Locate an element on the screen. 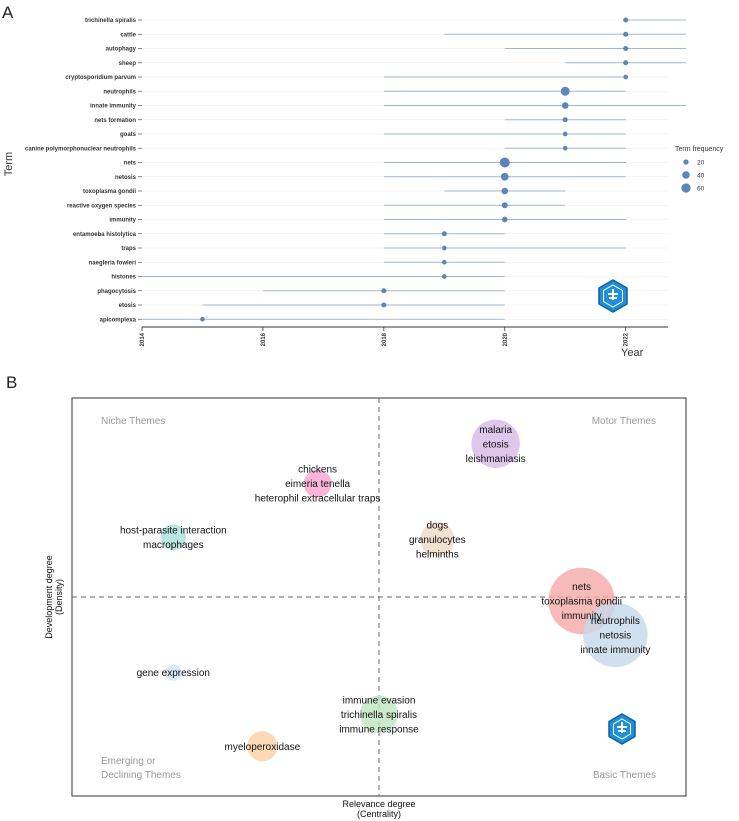 Image resolution: width=739 pixels, height=821 pixels. term-label: histones is located at coordinates (123, 278).